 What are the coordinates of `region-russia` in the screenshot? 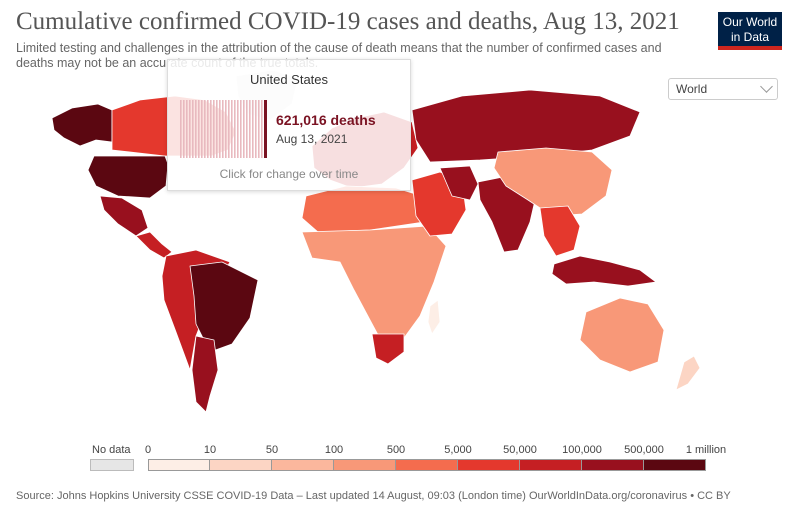 It's located at (526, 126).